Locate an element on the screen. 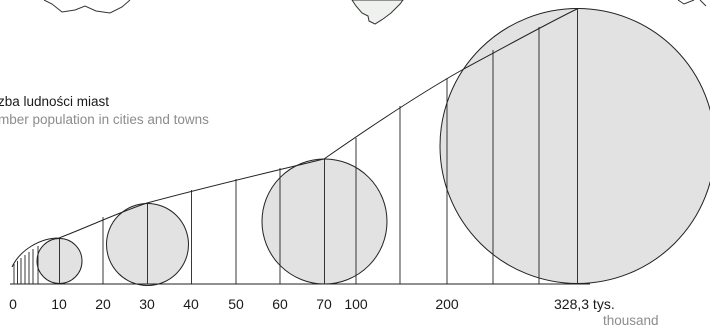  tick-20: 20 is located at coordinates (103, 304).